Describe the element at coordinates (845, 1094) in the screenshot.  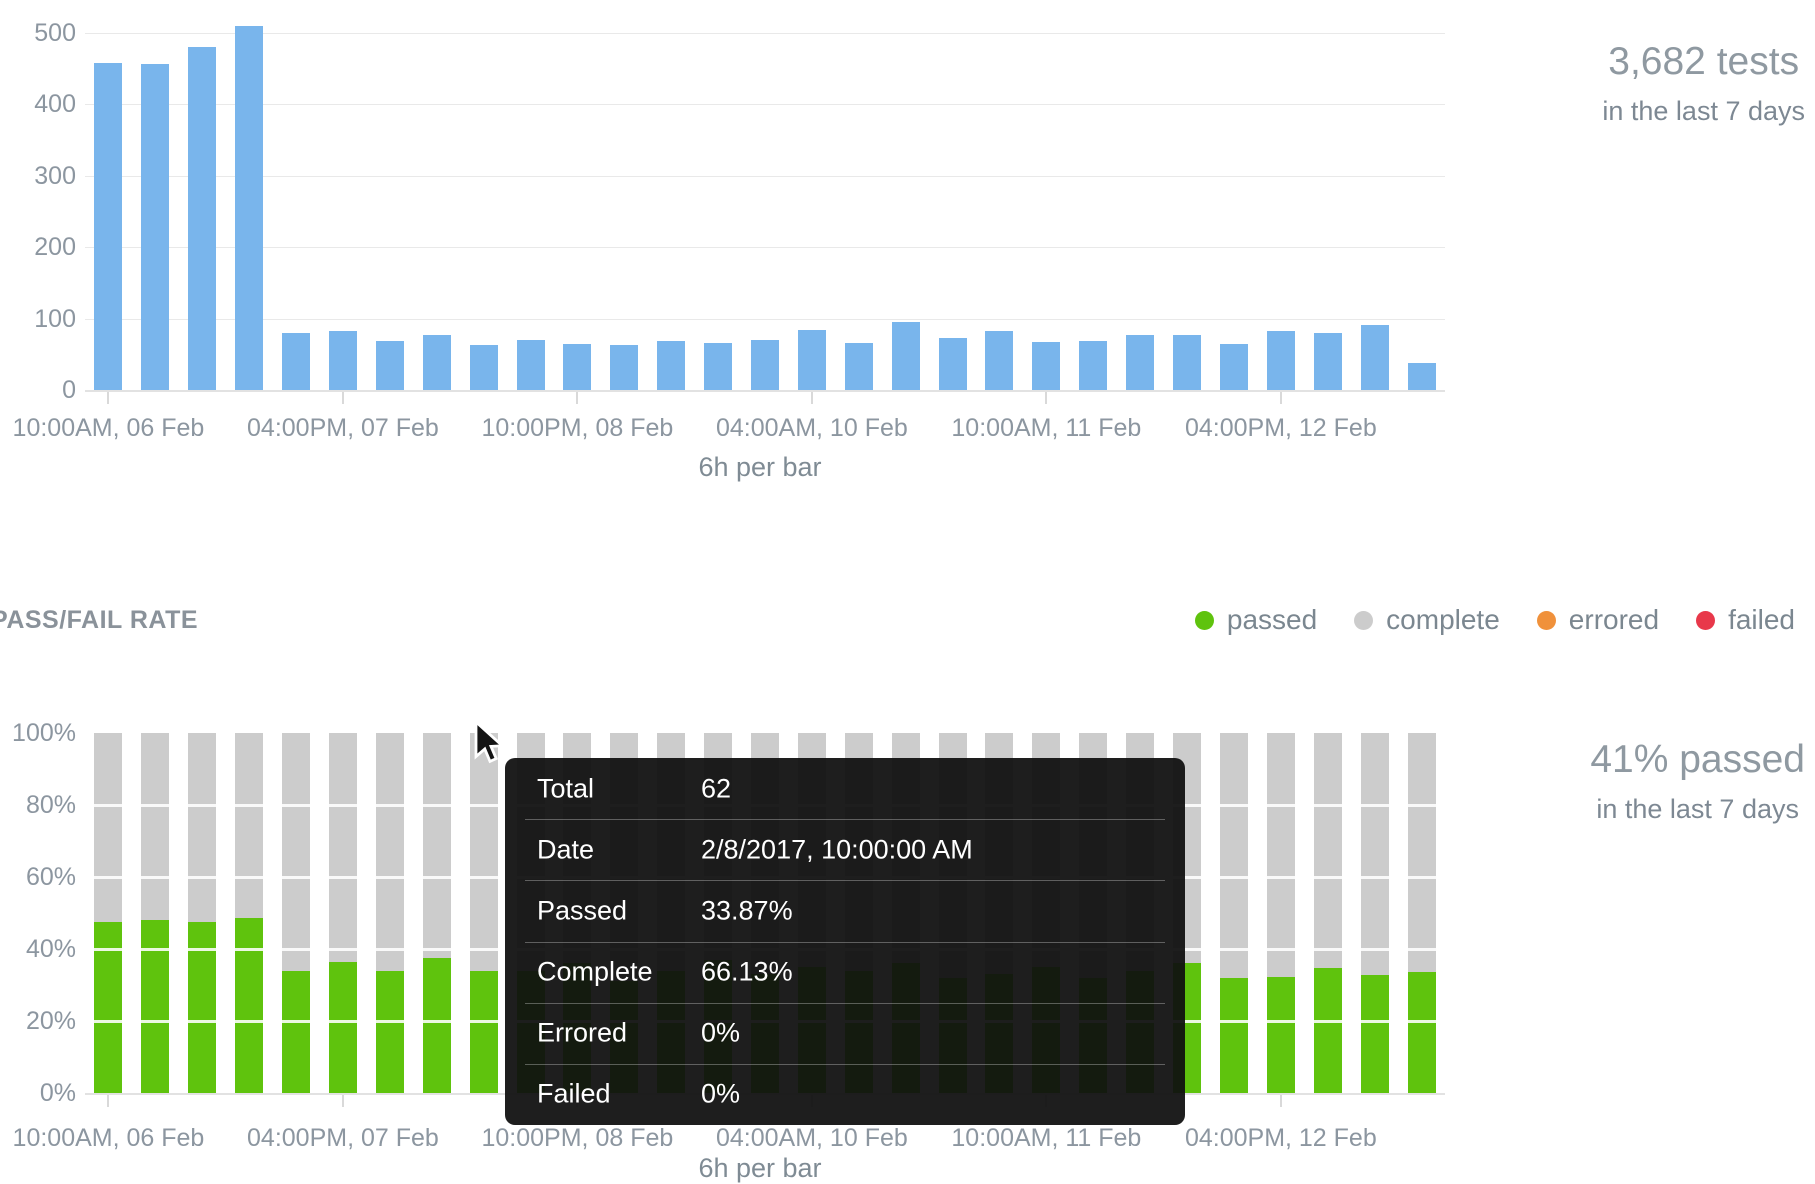
I see `tooltip-row: Failed 0%` at that location.